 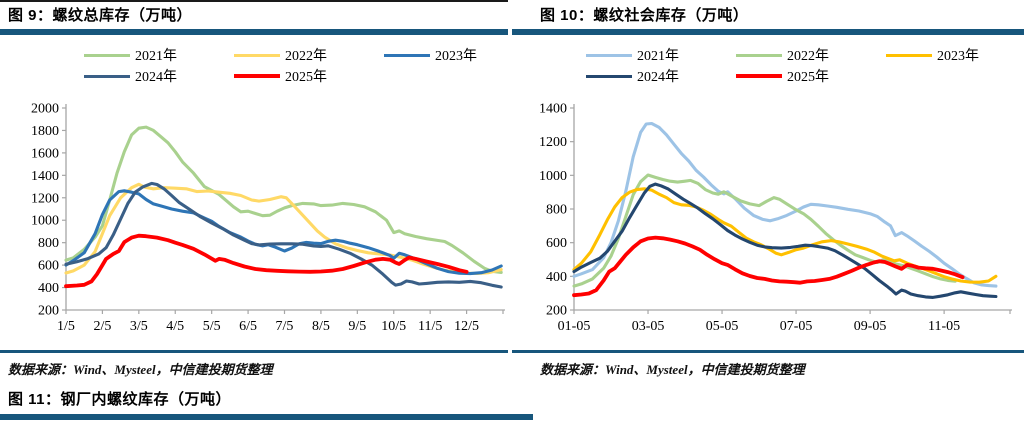 What do you see at coordinates (266, 408) in the screenshot?
I see `figure11-header: 图 11：钢厂内螺纹库存（万吨）` at bounding box center [266, 408].